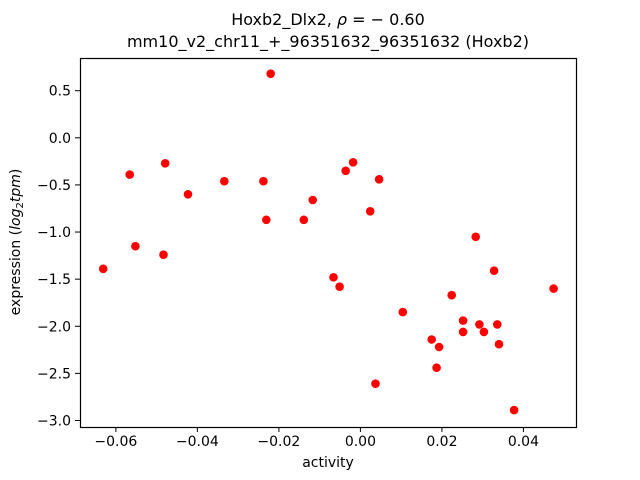 Image resolution: width=640 pixels, height=480 pixels. Describe the element at coordinates (54, 374) in the screenshot. I see `y-tick-label: −2.5` at that location.